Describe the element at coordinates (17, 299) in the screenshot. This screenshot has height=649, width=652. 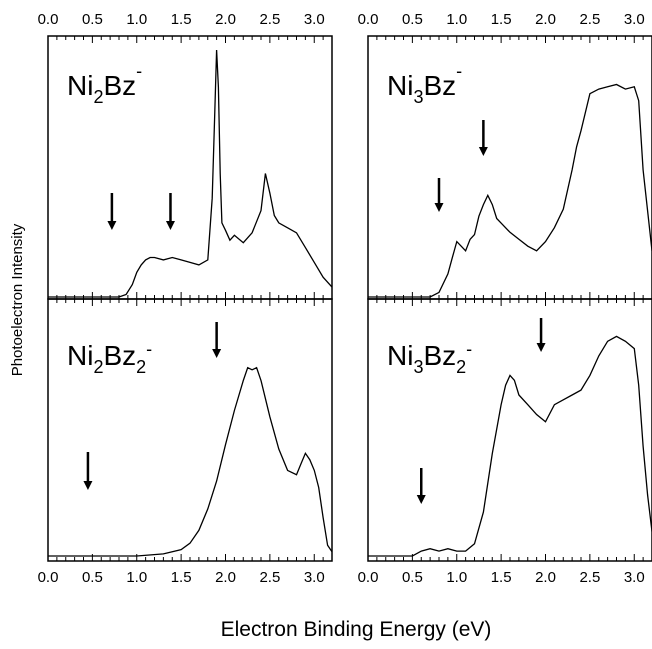
I see `y-axis-label: Photoelectron Intensity` at that location.